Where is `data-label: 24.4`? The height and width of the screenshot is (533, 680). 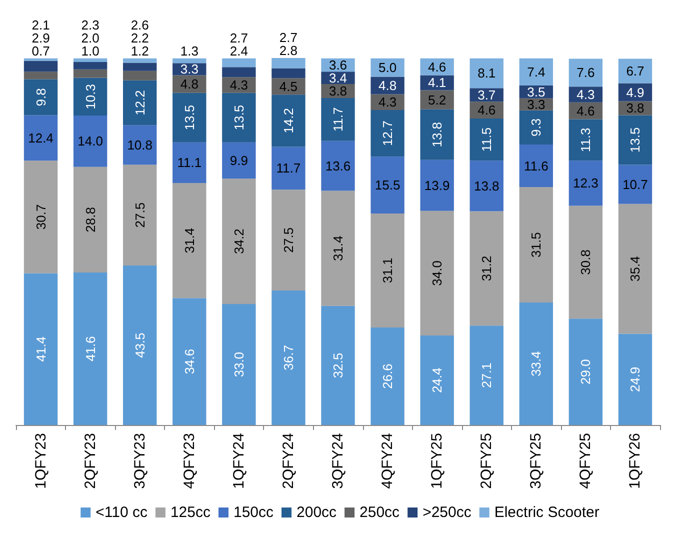
data-label: 24.4 is located at coordinates (437, 380).